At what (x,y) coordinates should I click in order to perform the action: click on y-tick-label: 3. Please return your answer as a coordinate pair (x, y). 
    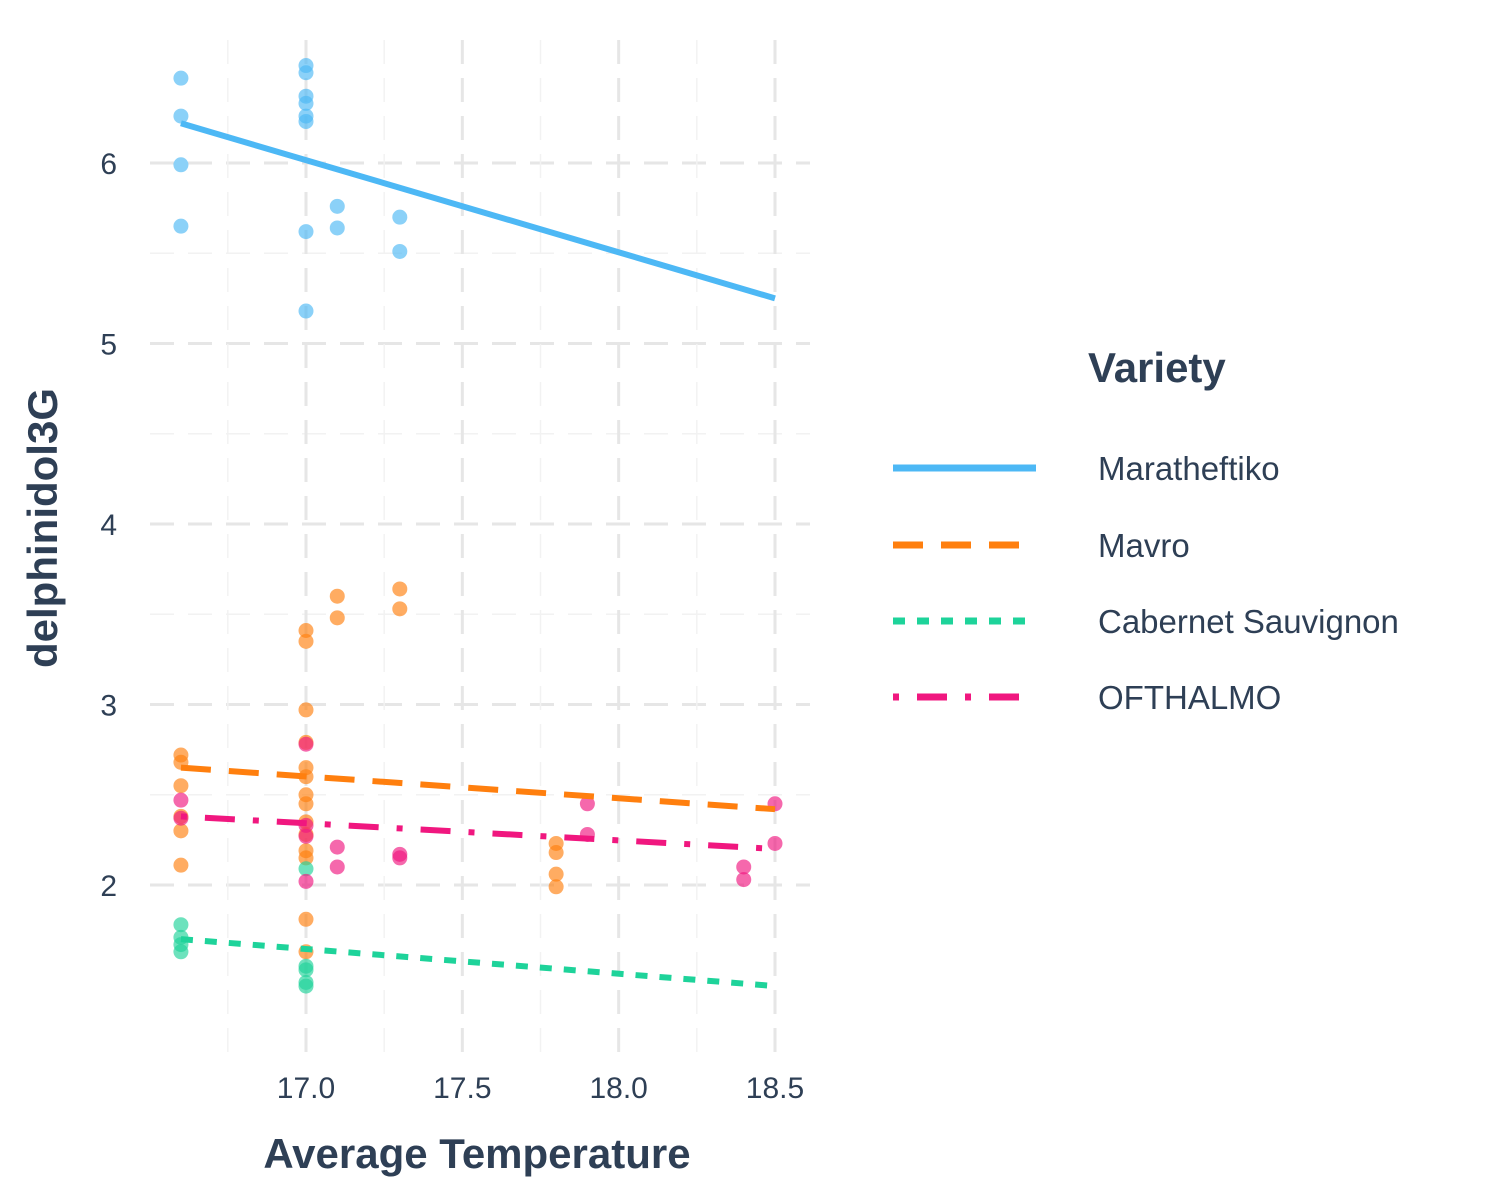
    Looking at the image, I should click on (108, 706).